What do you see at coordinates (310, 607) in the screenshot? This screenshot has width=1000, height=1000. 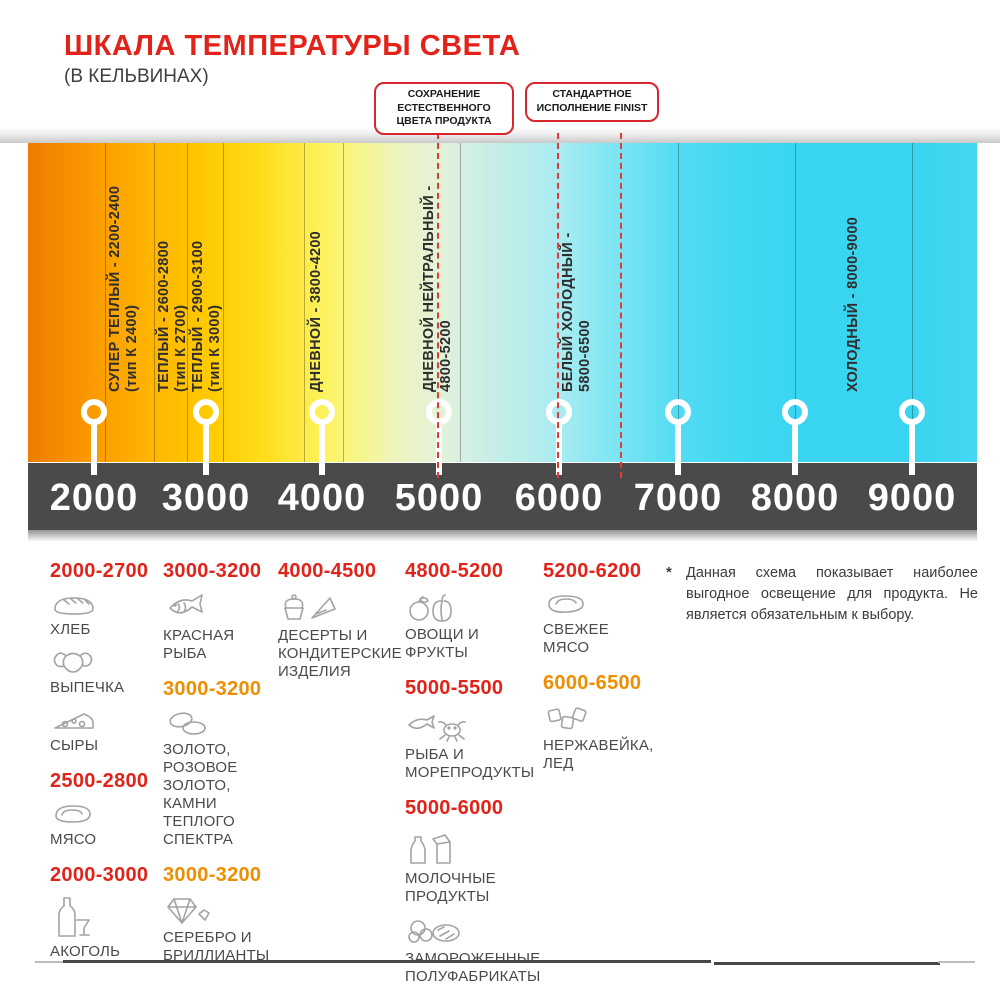 I see `dessert-icon` at bounding box center [310, 607].